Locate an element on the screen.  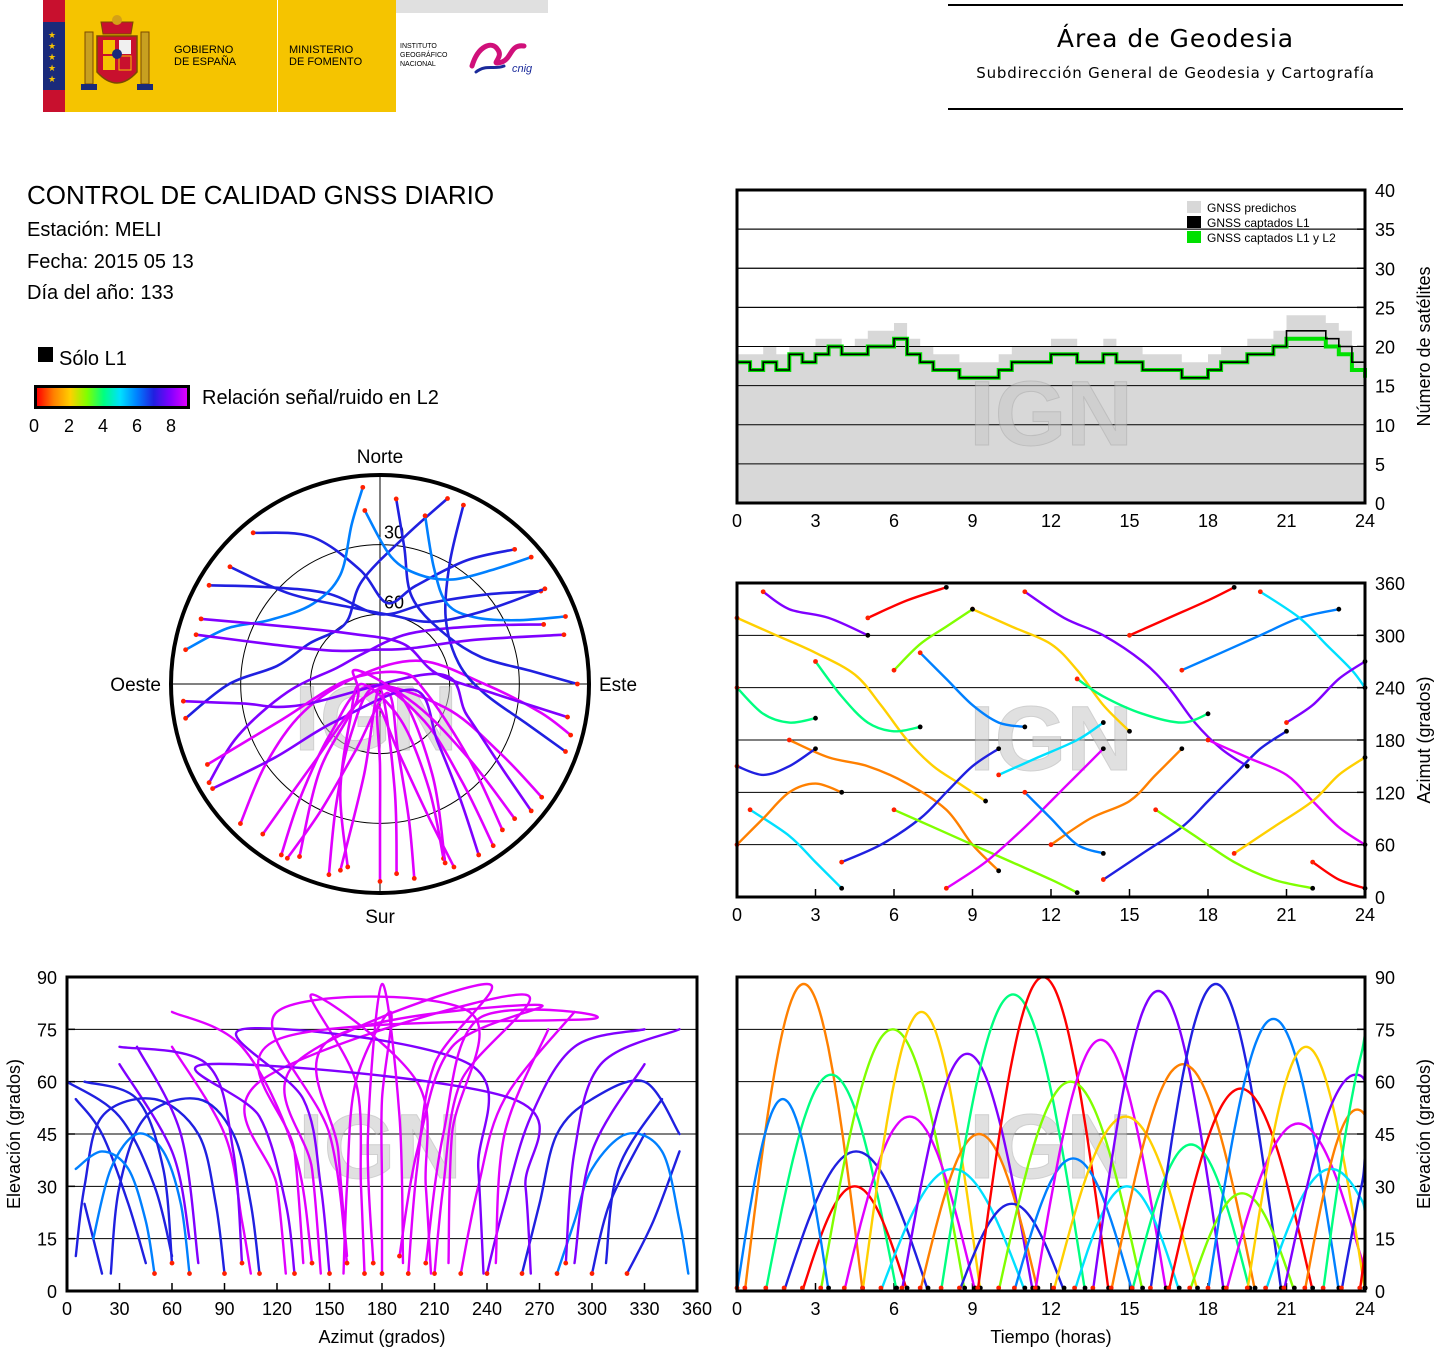
direction-north: Norte is located at coordinates (380, 457).